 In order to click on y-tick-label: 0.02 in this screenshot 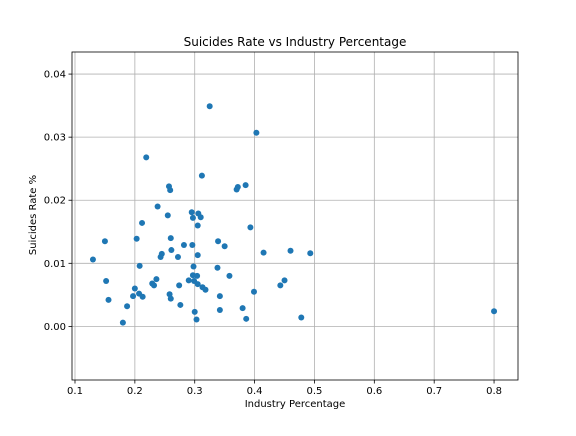, I will do `click(55, 201)`.